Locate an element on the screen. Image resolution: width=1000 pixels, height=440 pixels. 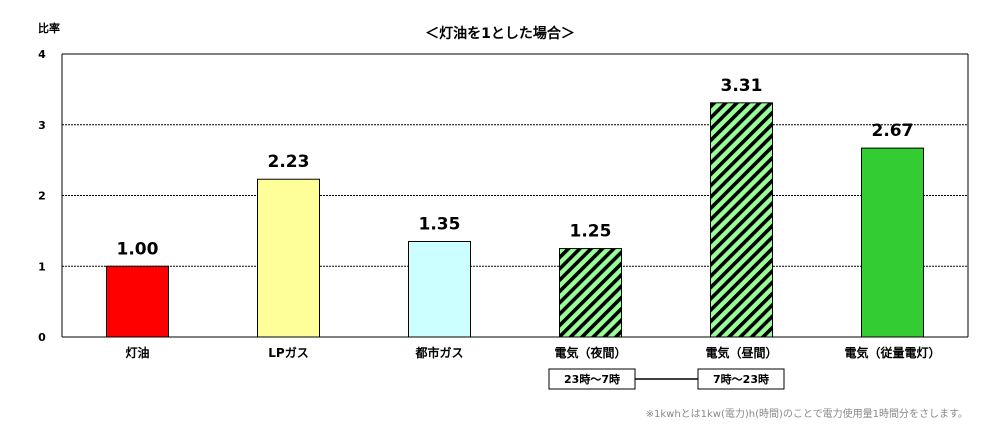
data-label-5: 2.67 is located at coordinates (893, 131).